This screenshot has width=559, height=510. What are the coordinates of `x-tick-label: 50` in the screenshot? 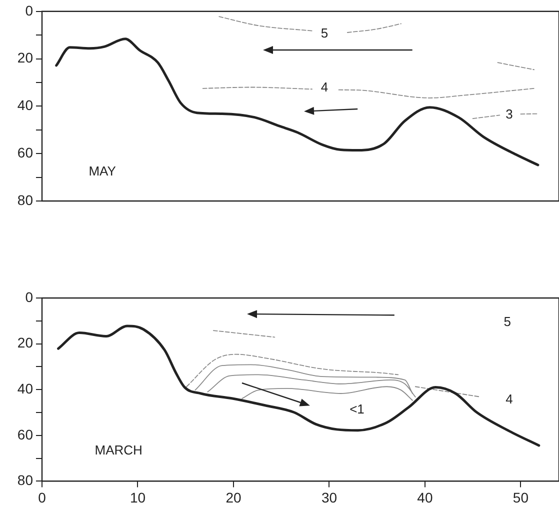 It's located at (520, 497).